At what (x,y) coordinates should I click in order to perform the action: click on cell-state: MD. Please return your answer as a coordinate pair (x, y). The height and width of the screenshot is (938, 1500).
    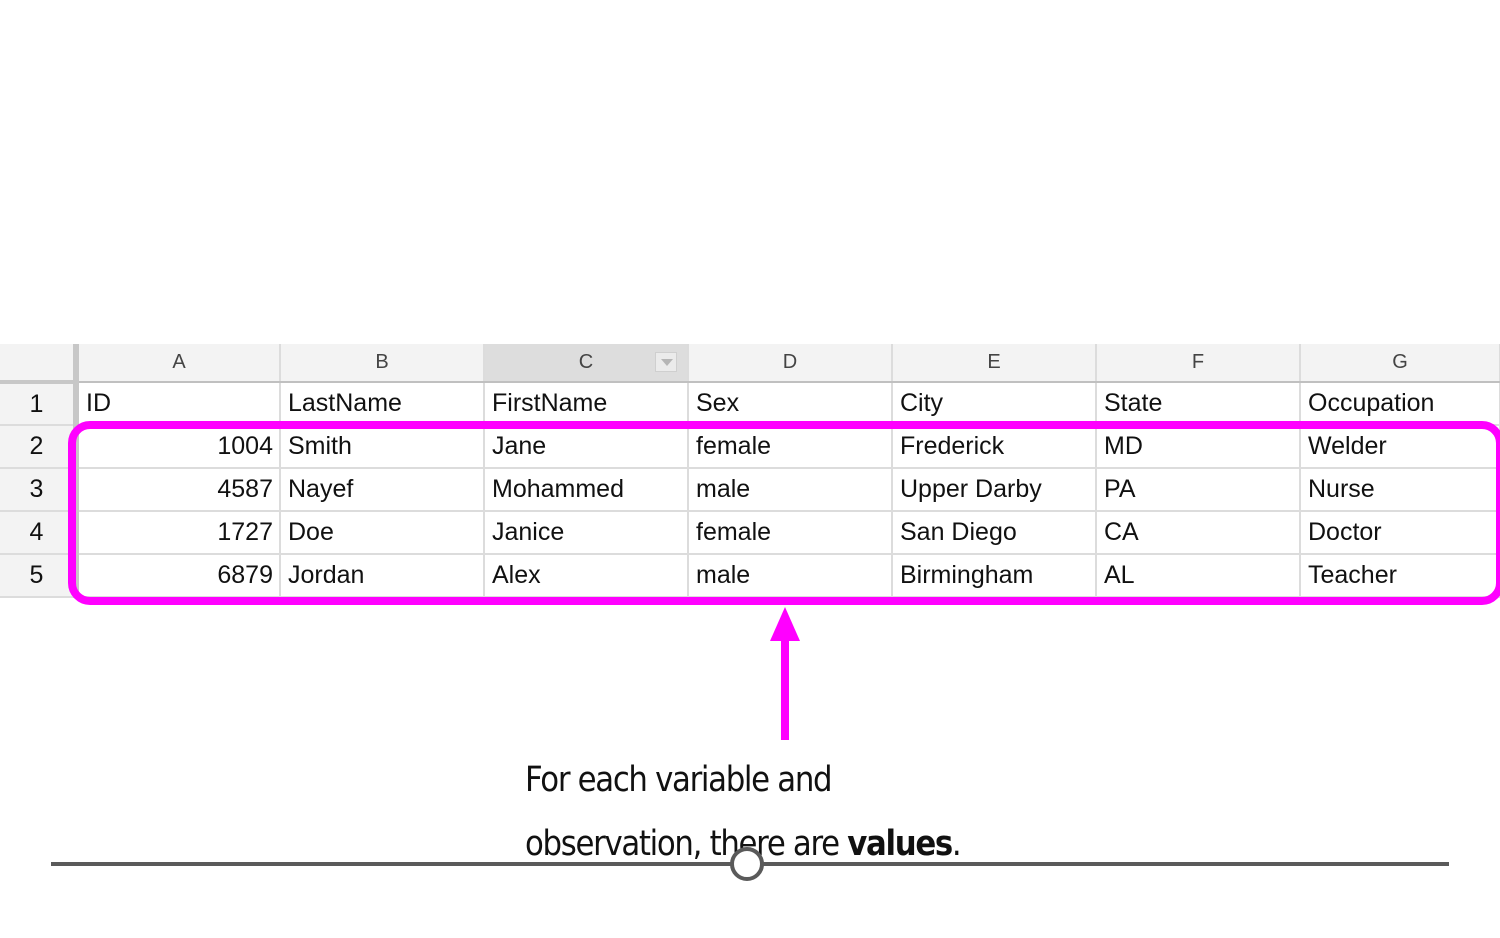
    Looking at the image, I should click on (1198, 447).